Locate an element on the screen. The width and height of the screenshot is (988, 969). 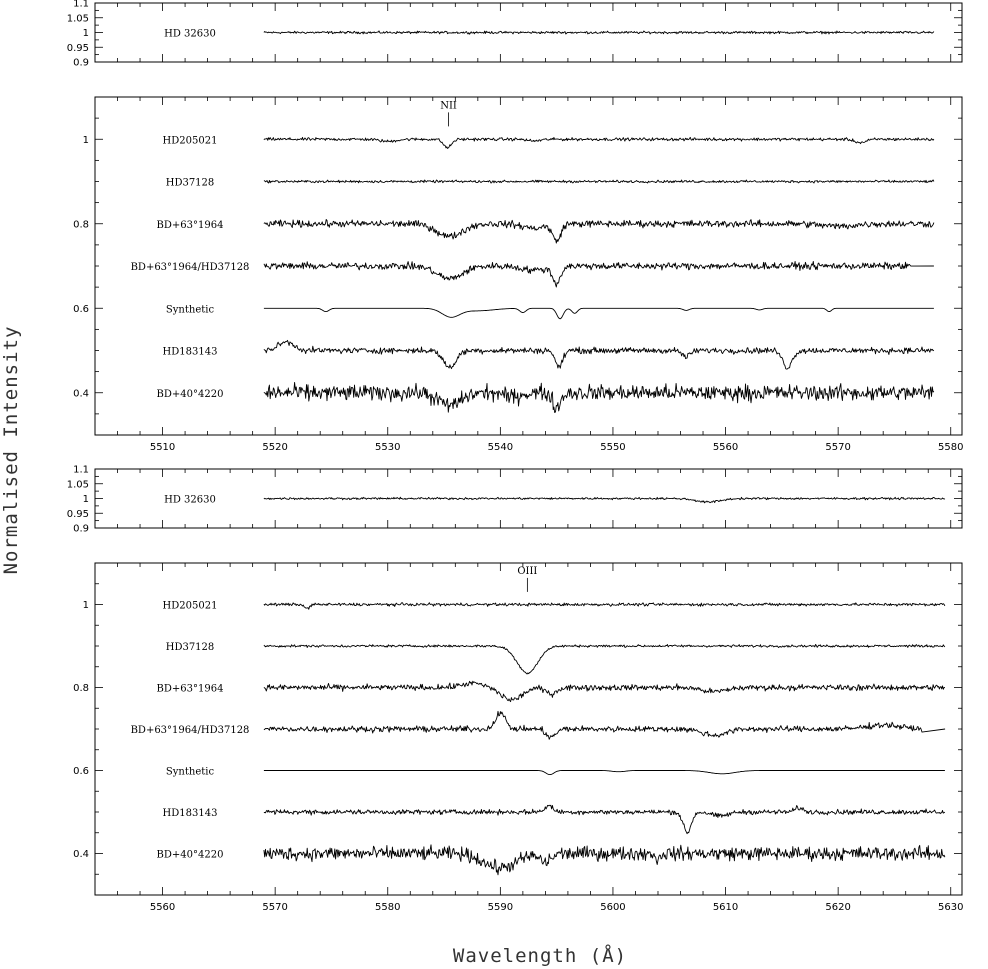
panel-middle-reference: 0.9 0.95 1 1.05 1.1 HD 32630 is located at coordinates (515, 500).